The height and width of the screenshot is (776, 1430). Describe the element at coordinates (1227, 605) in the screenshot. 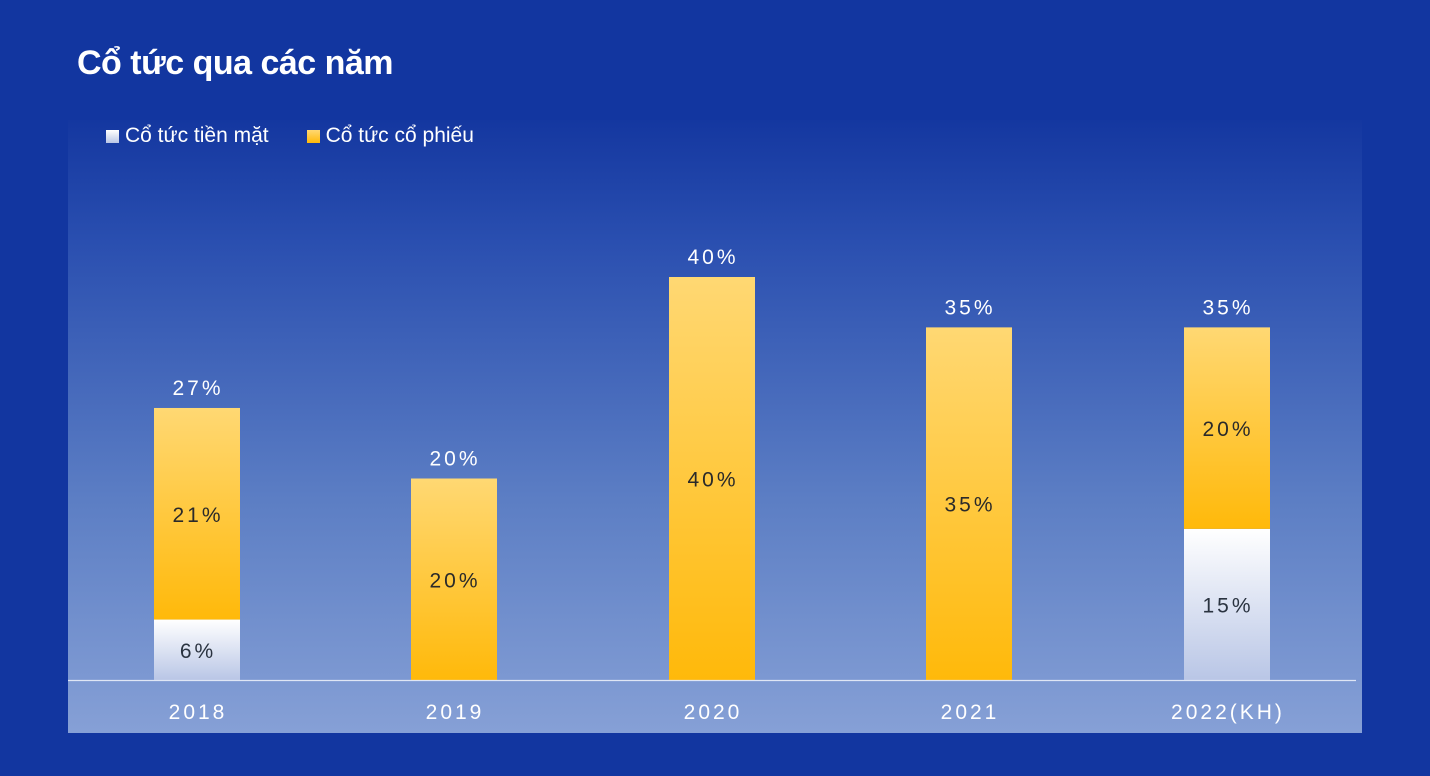

I see `bar-label-cash-2022(KH): 15%` at that location.